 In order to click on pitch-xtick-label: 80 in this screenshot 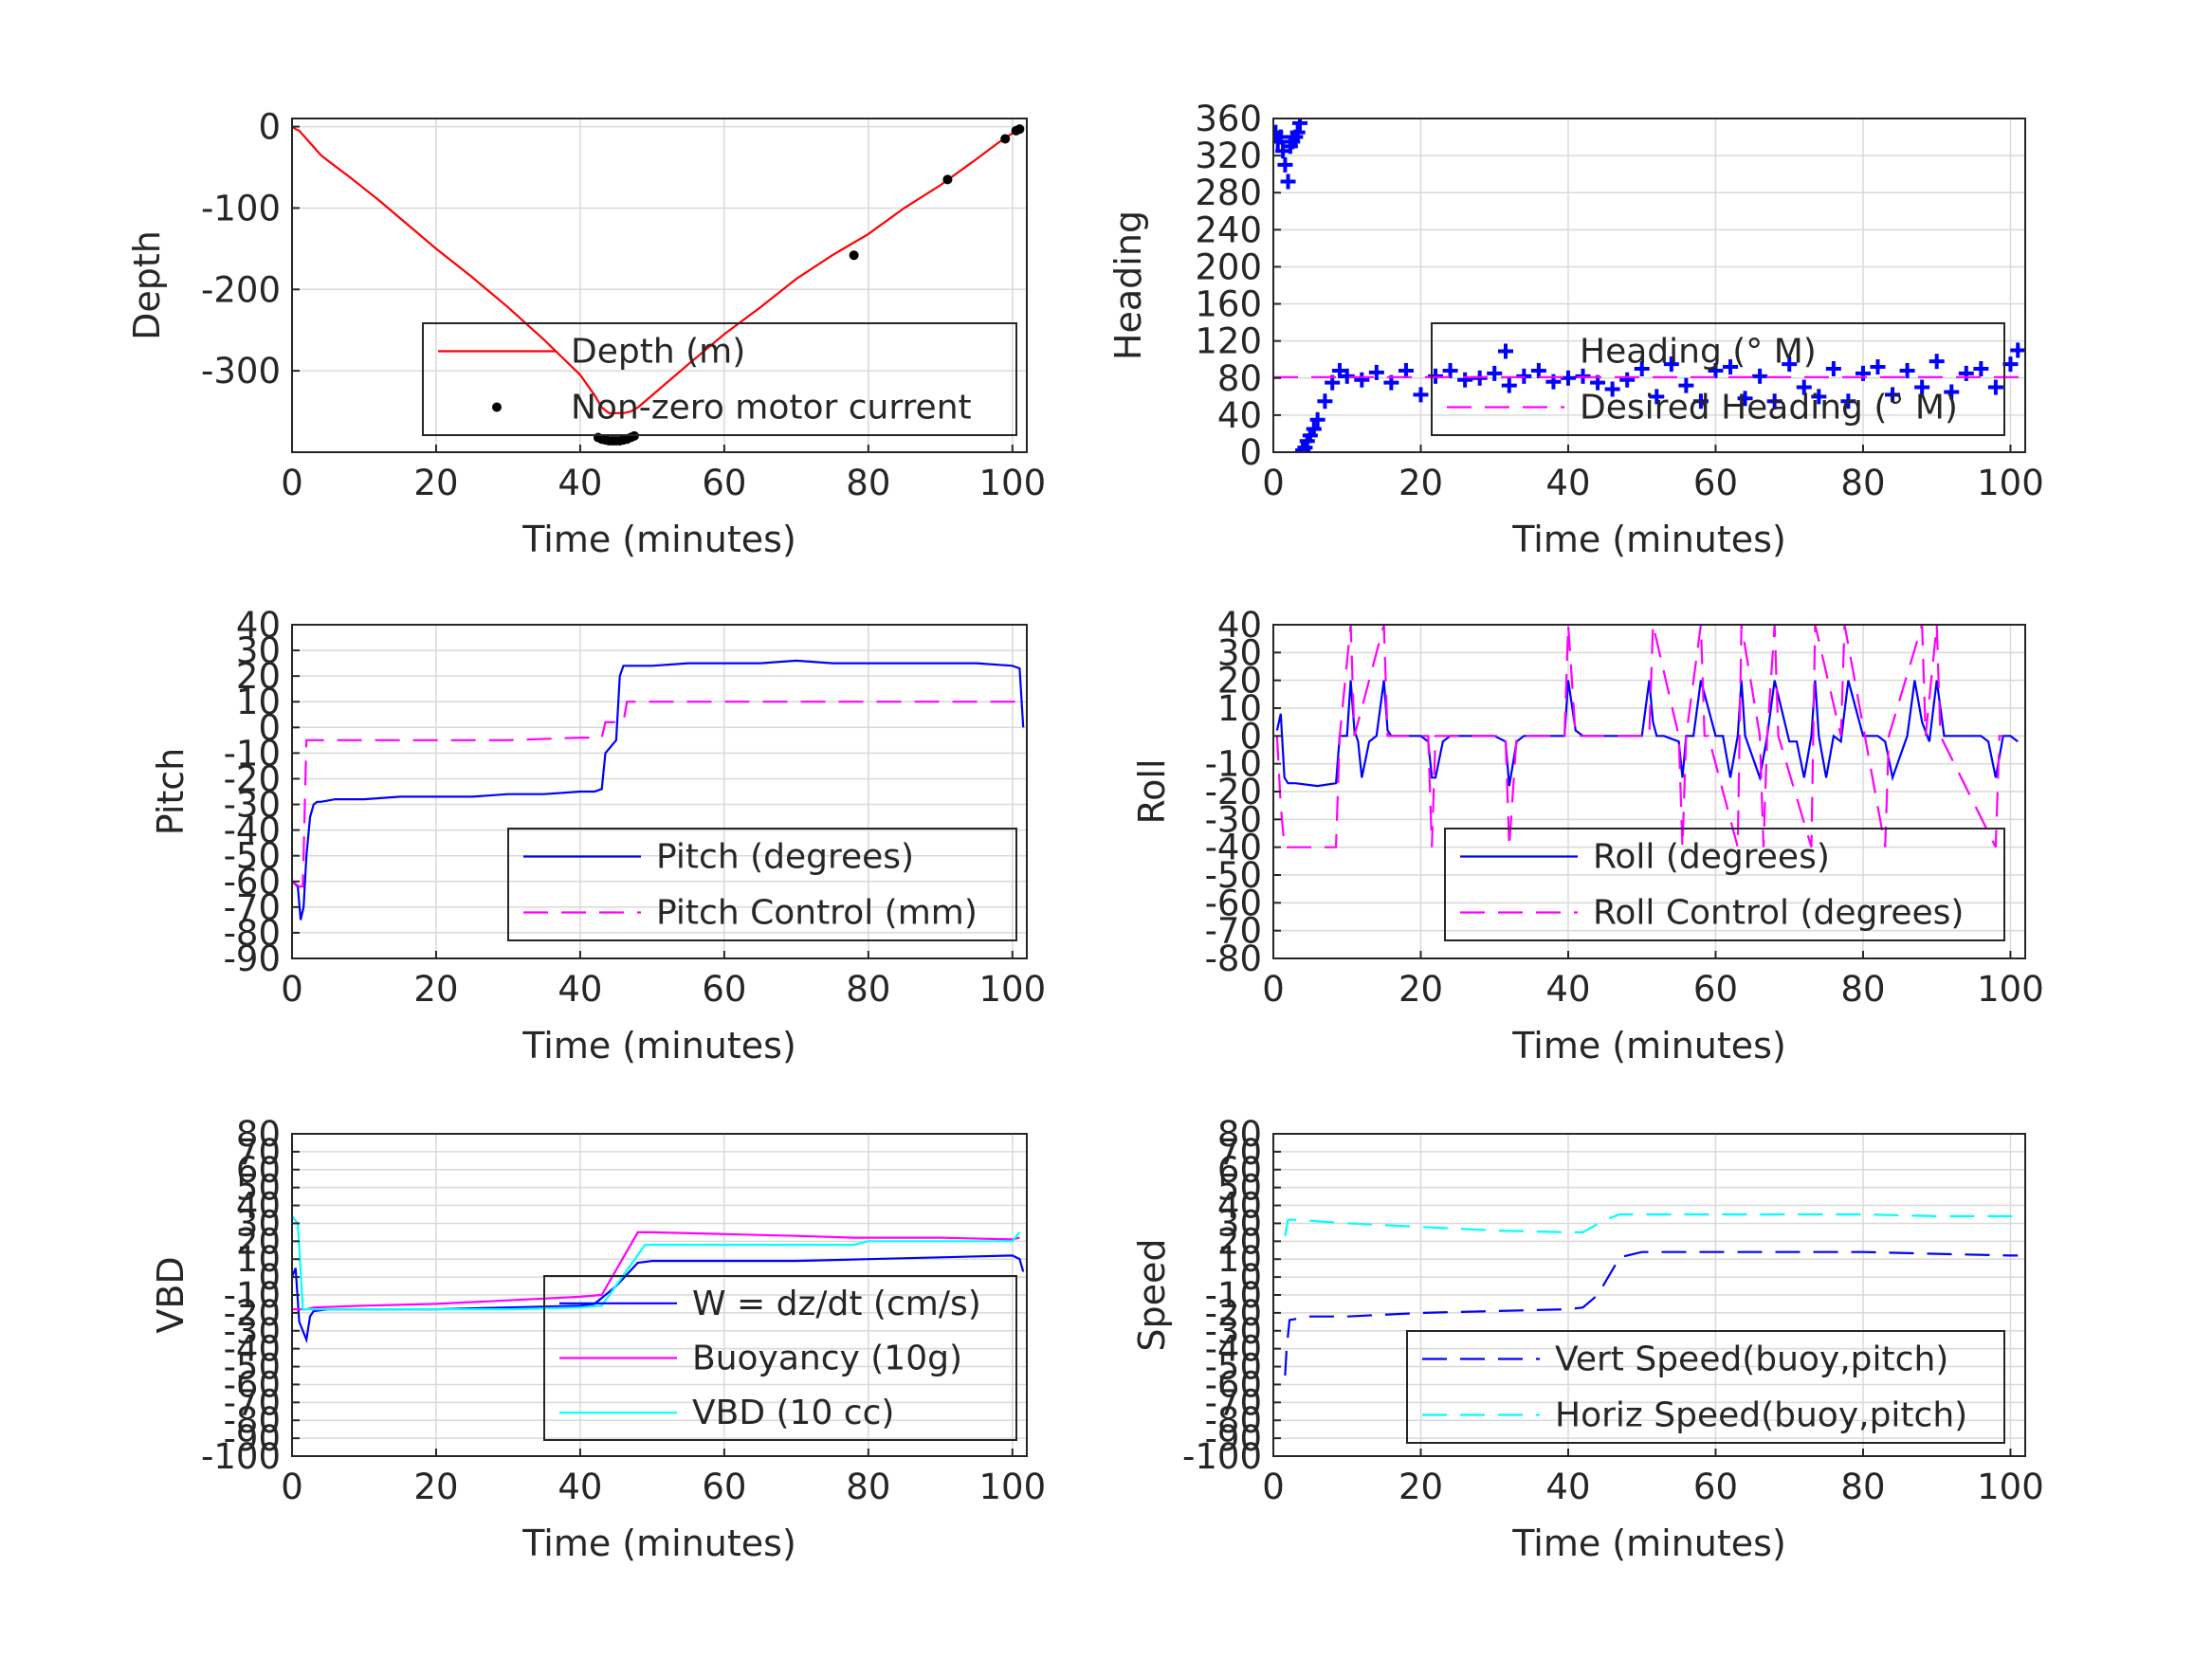, I will do `click(868, 989)`.